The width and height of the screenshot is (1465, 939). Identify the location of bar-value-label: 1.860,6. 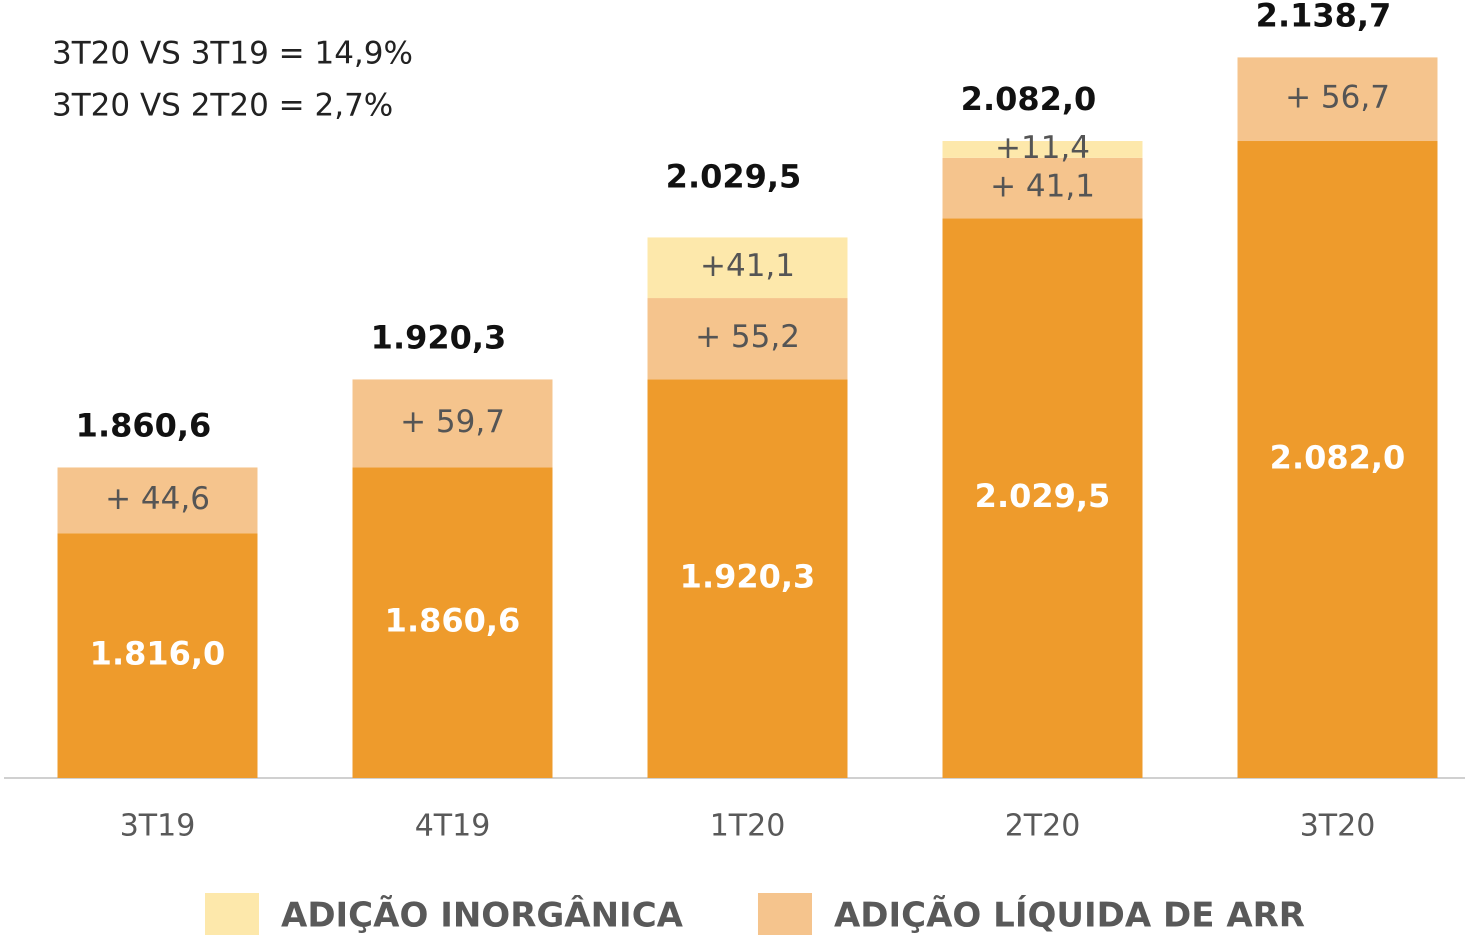
(453, 621).